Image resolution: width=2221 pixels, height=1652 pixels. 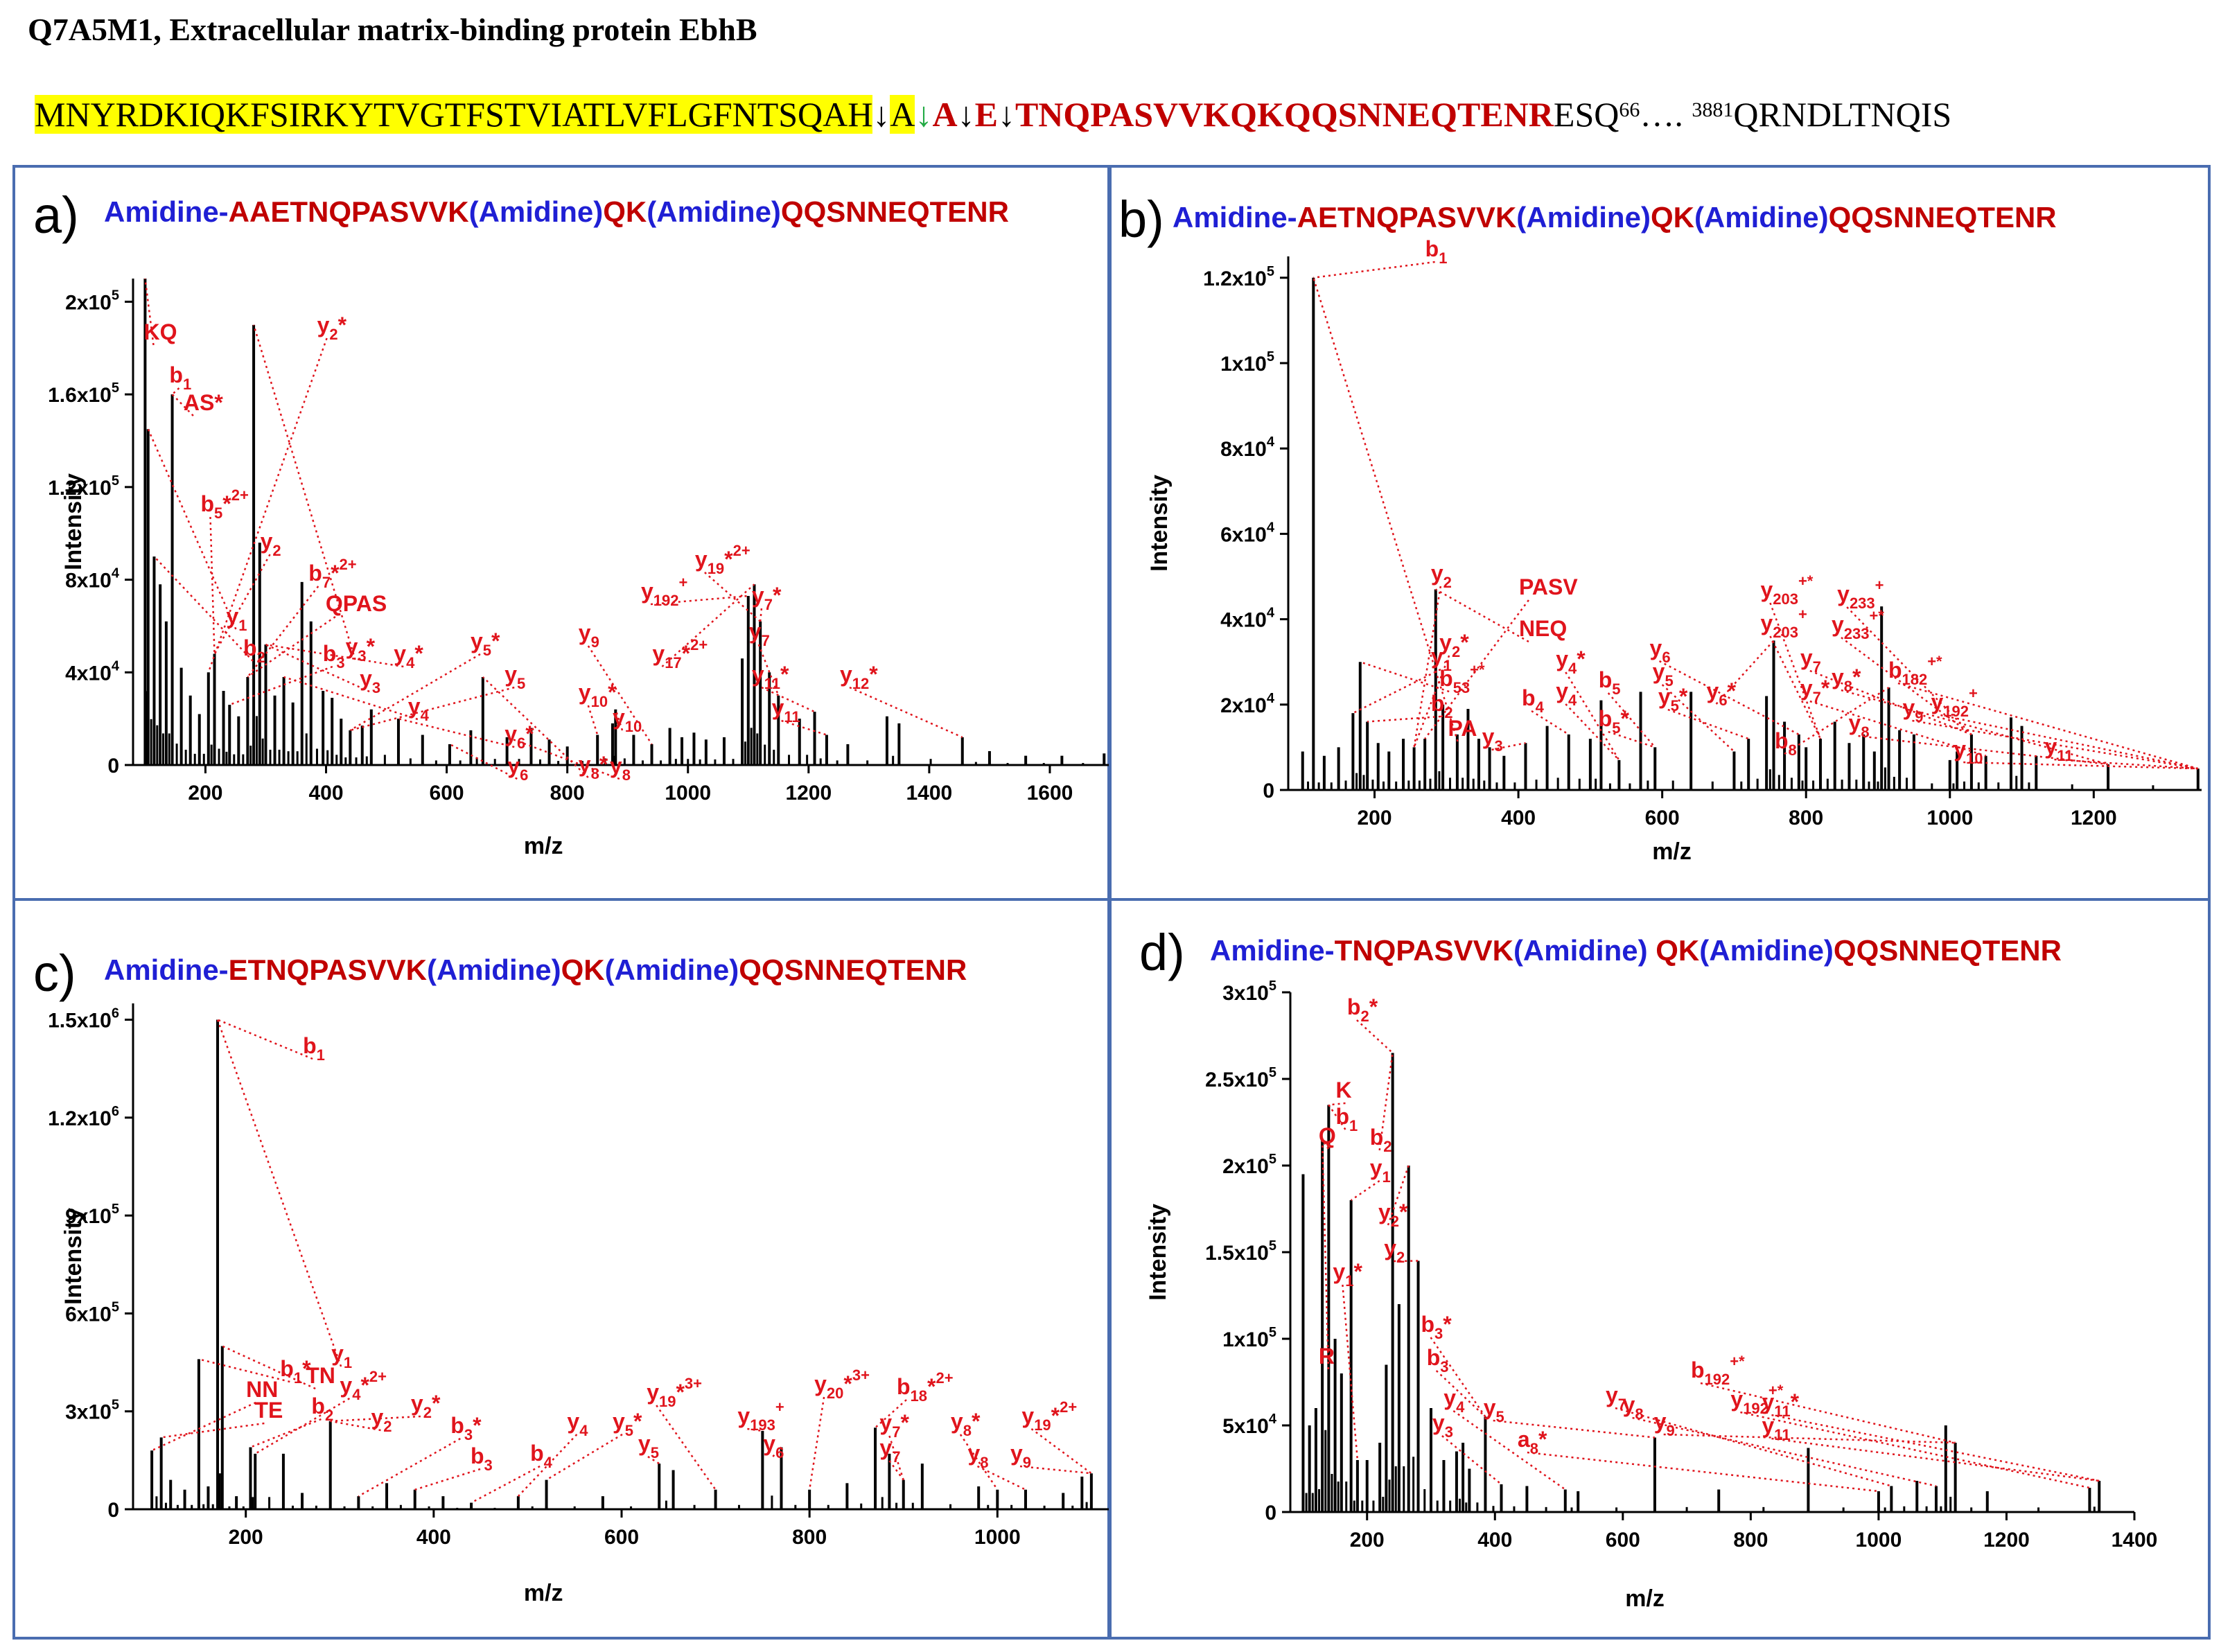 What do you see at coordinates (325, 793) in the screenshot?
I see `x-tick-label: 400` at bounding box center [325, 793].